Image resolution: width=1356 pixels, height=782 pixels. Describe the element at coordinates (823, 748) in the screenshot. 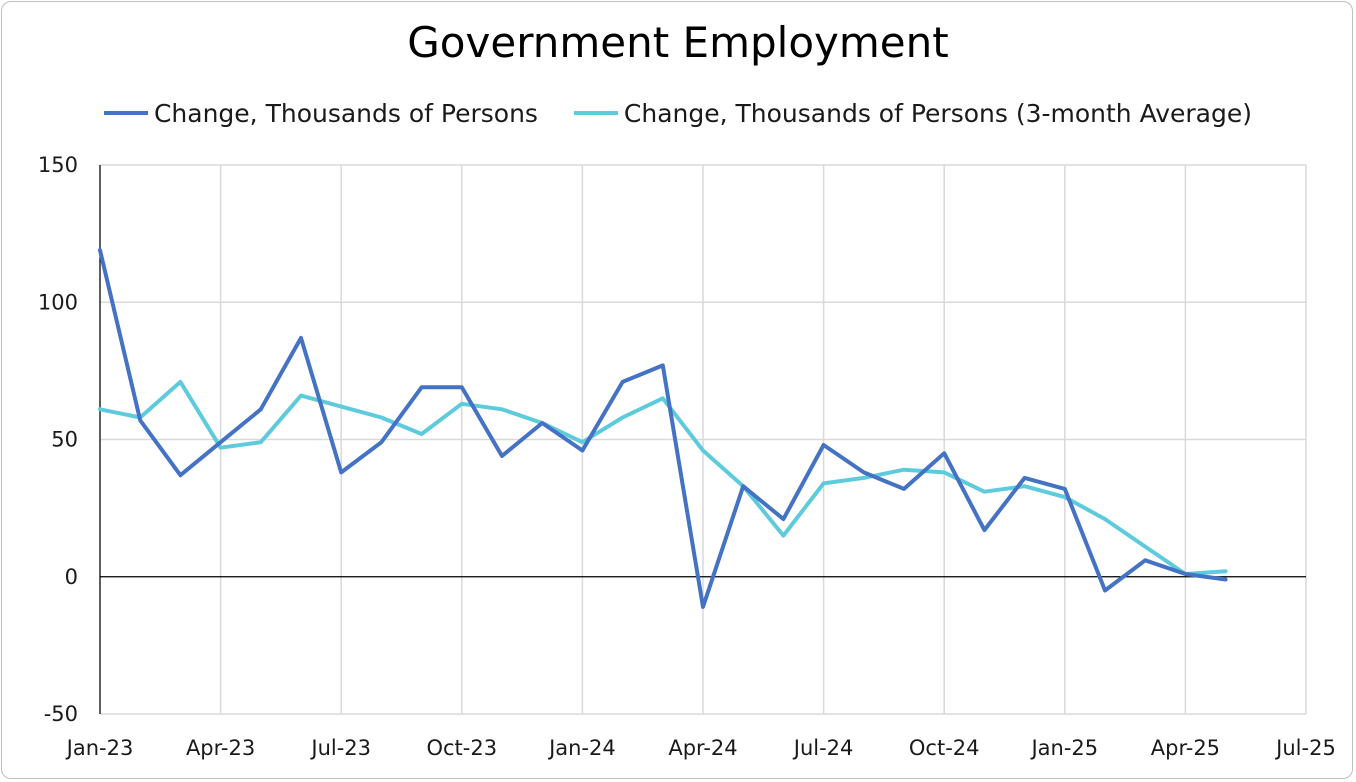

I see `x-tick-label: Jul-24` at that location.